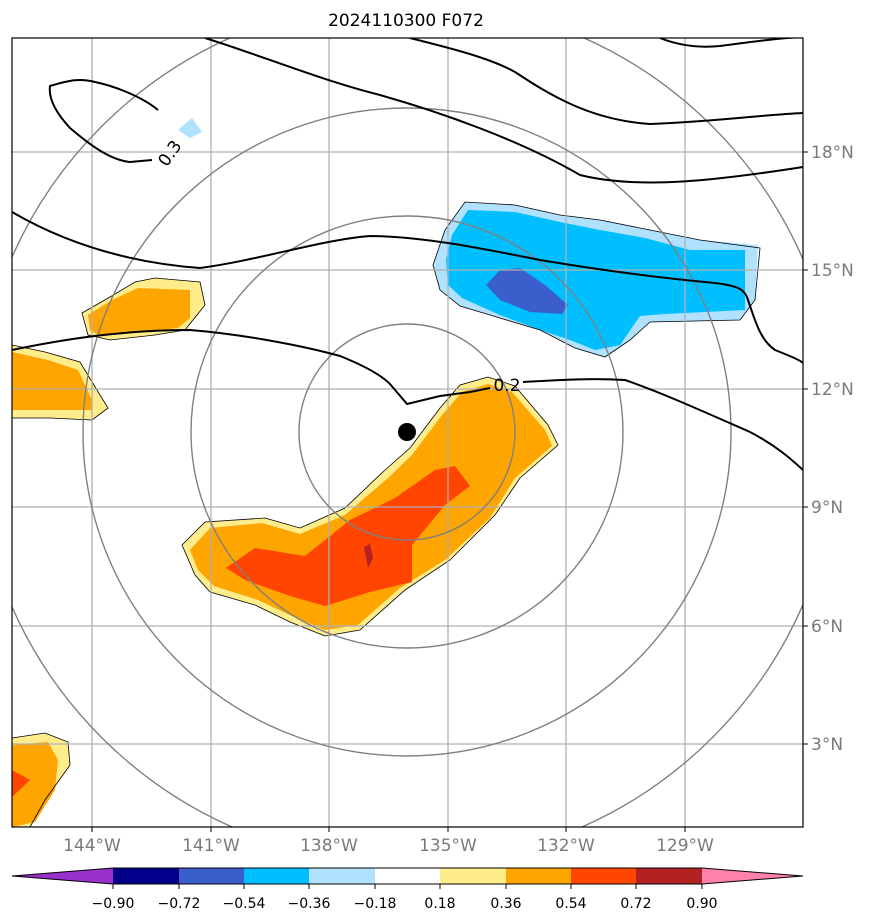  I want to click on lat-label: 18°N, so click(832, 153).